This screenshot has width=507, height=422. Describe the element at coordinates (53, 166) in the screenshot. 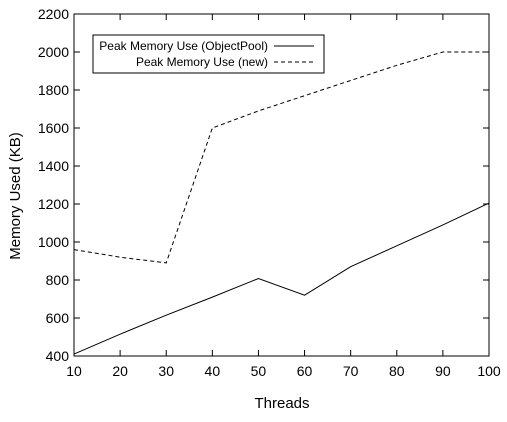

I see `y-tick-label: 1400` at that location.